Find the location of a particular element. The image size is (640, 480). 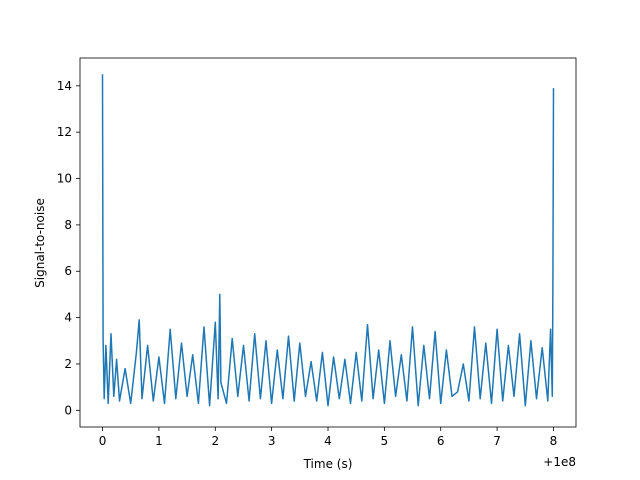

x-offset-label: +1e8 is located at coordinates (559, 462).